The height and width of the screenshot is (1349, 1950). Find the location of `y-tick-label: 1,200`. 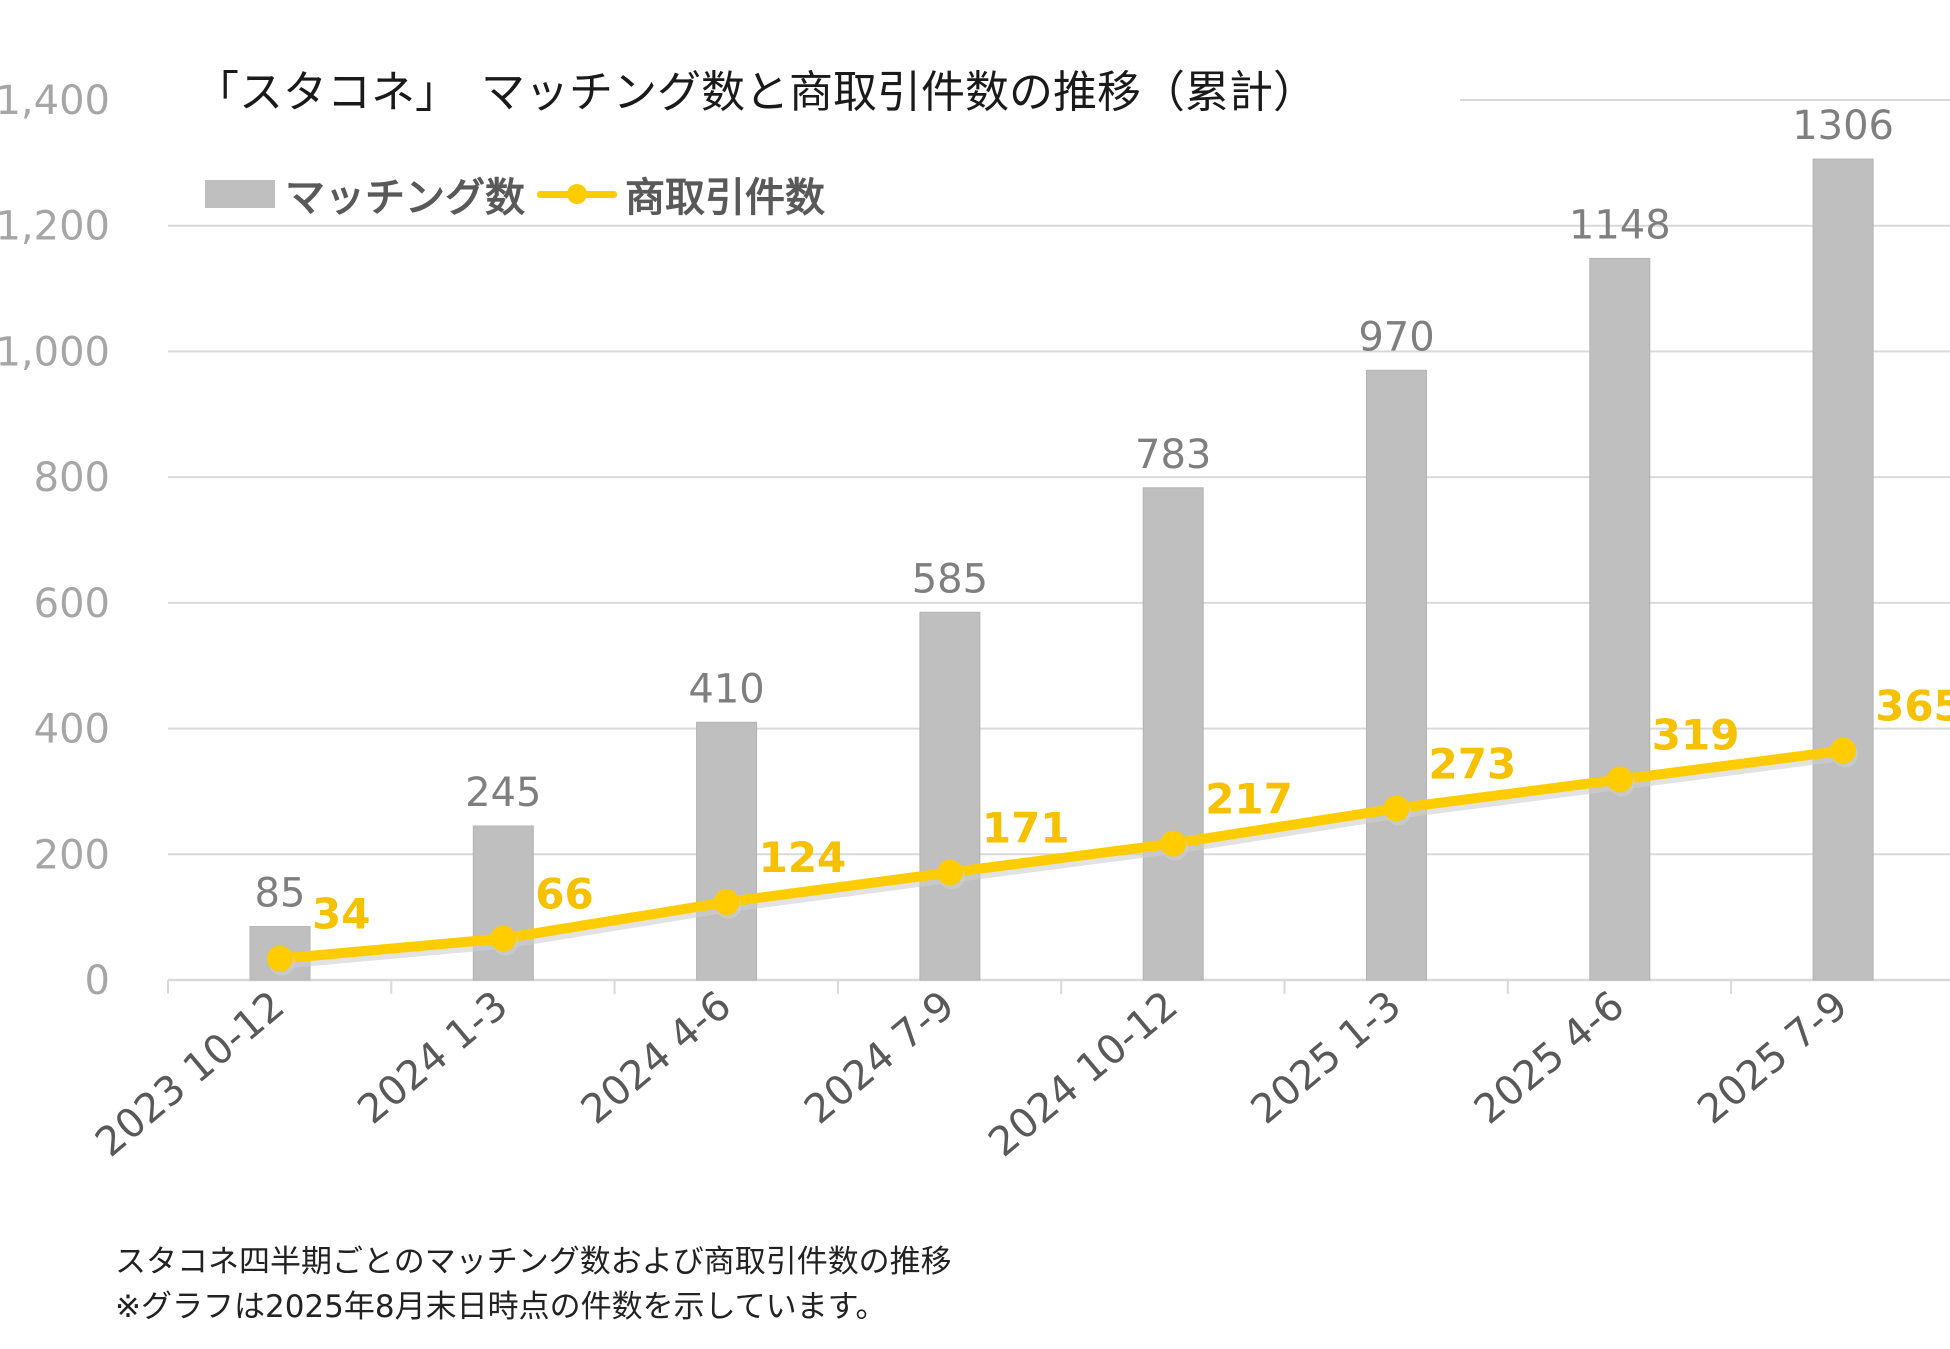

y-tick-label: 1,200 is located at coordinates (55, 227).